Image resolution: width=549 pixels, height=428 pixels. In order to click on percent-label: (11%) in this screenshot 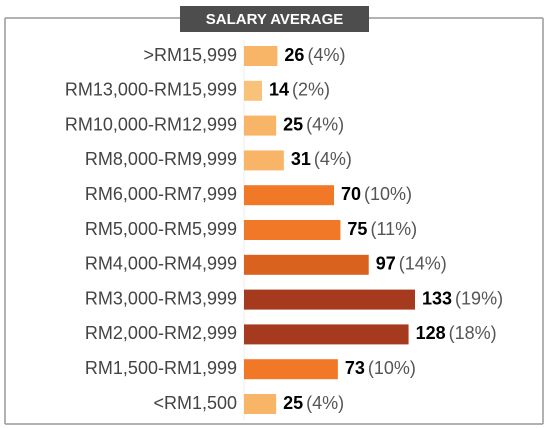, I will do `click(393, 229)`.